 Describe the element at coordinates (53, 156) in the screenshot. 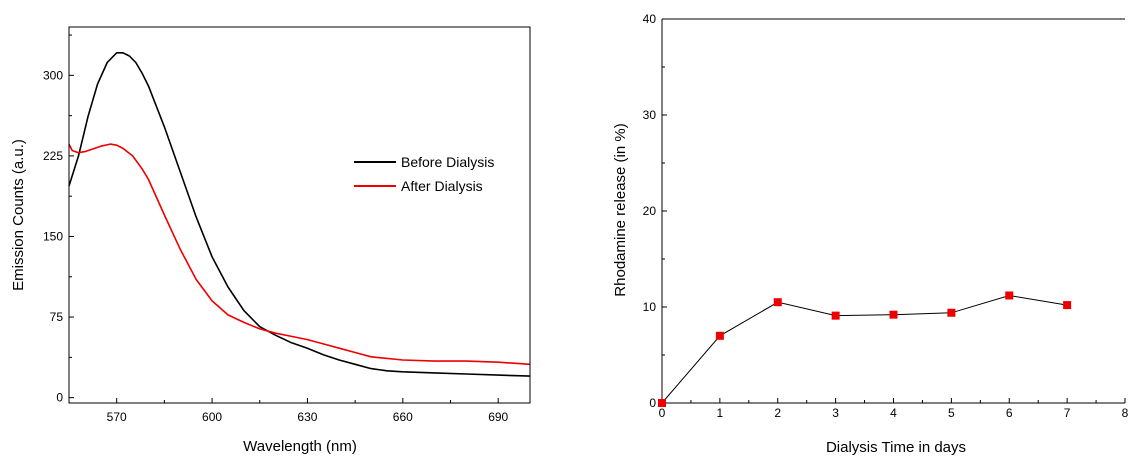

I see `y-tick-label: 225` at that location.